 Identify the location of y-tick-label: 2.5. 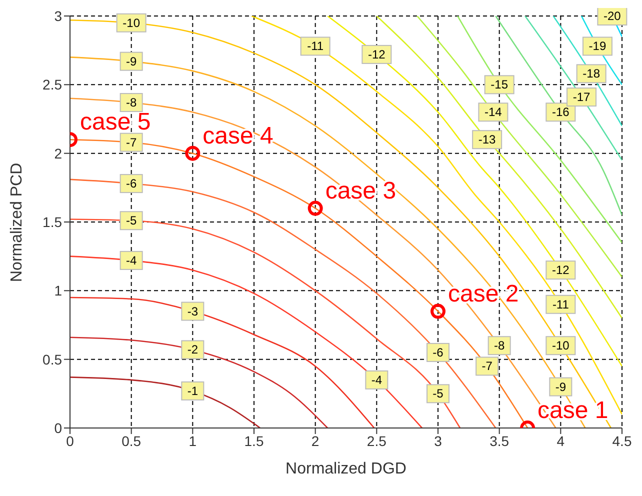
(52, 84).